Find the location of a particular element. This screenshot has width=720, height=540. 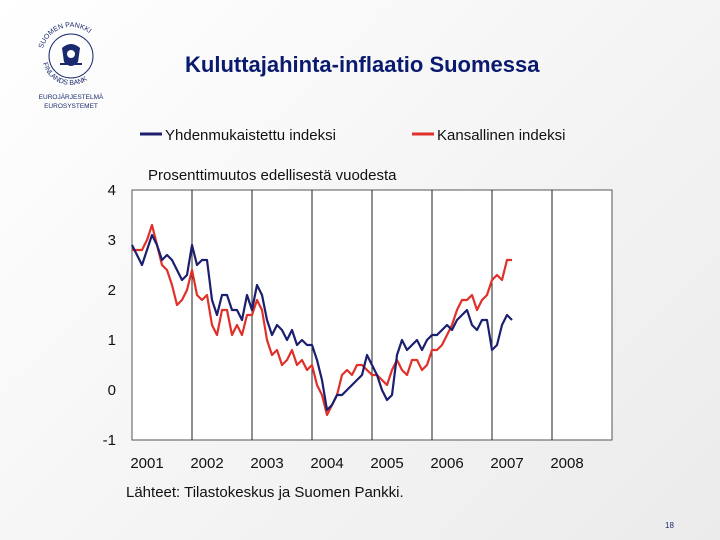

legend-label-harmonised: Yhdenmukaistettu indeksi is located at coordinates (250, 135).